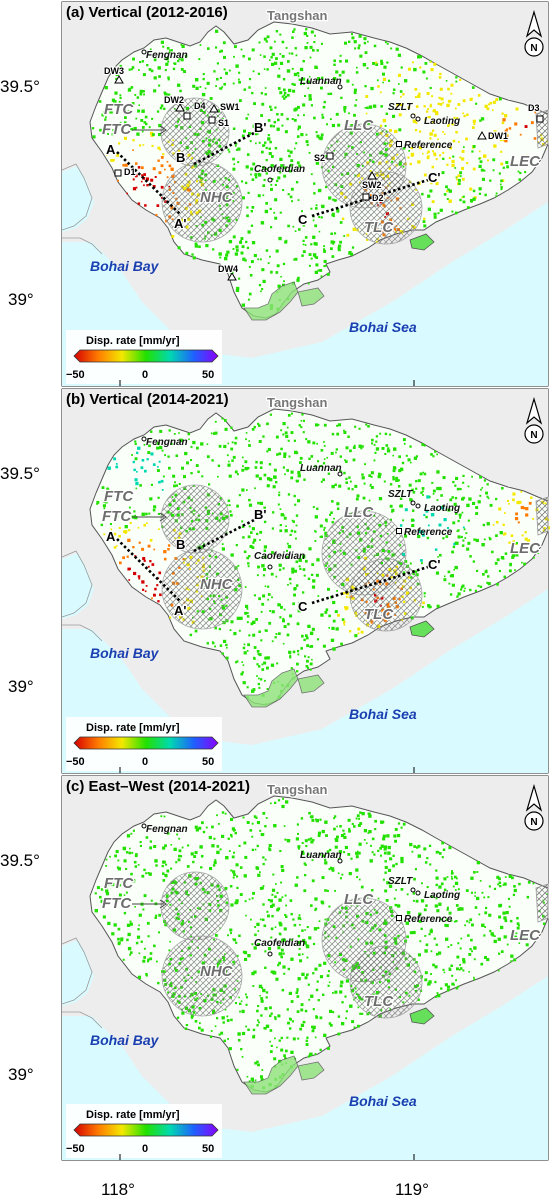 The image size is (550, 1200). What do you see at coordinates (21, 299) in the screenshot?
I see `ytick-label: 39°` at bounding box center [21, 299].